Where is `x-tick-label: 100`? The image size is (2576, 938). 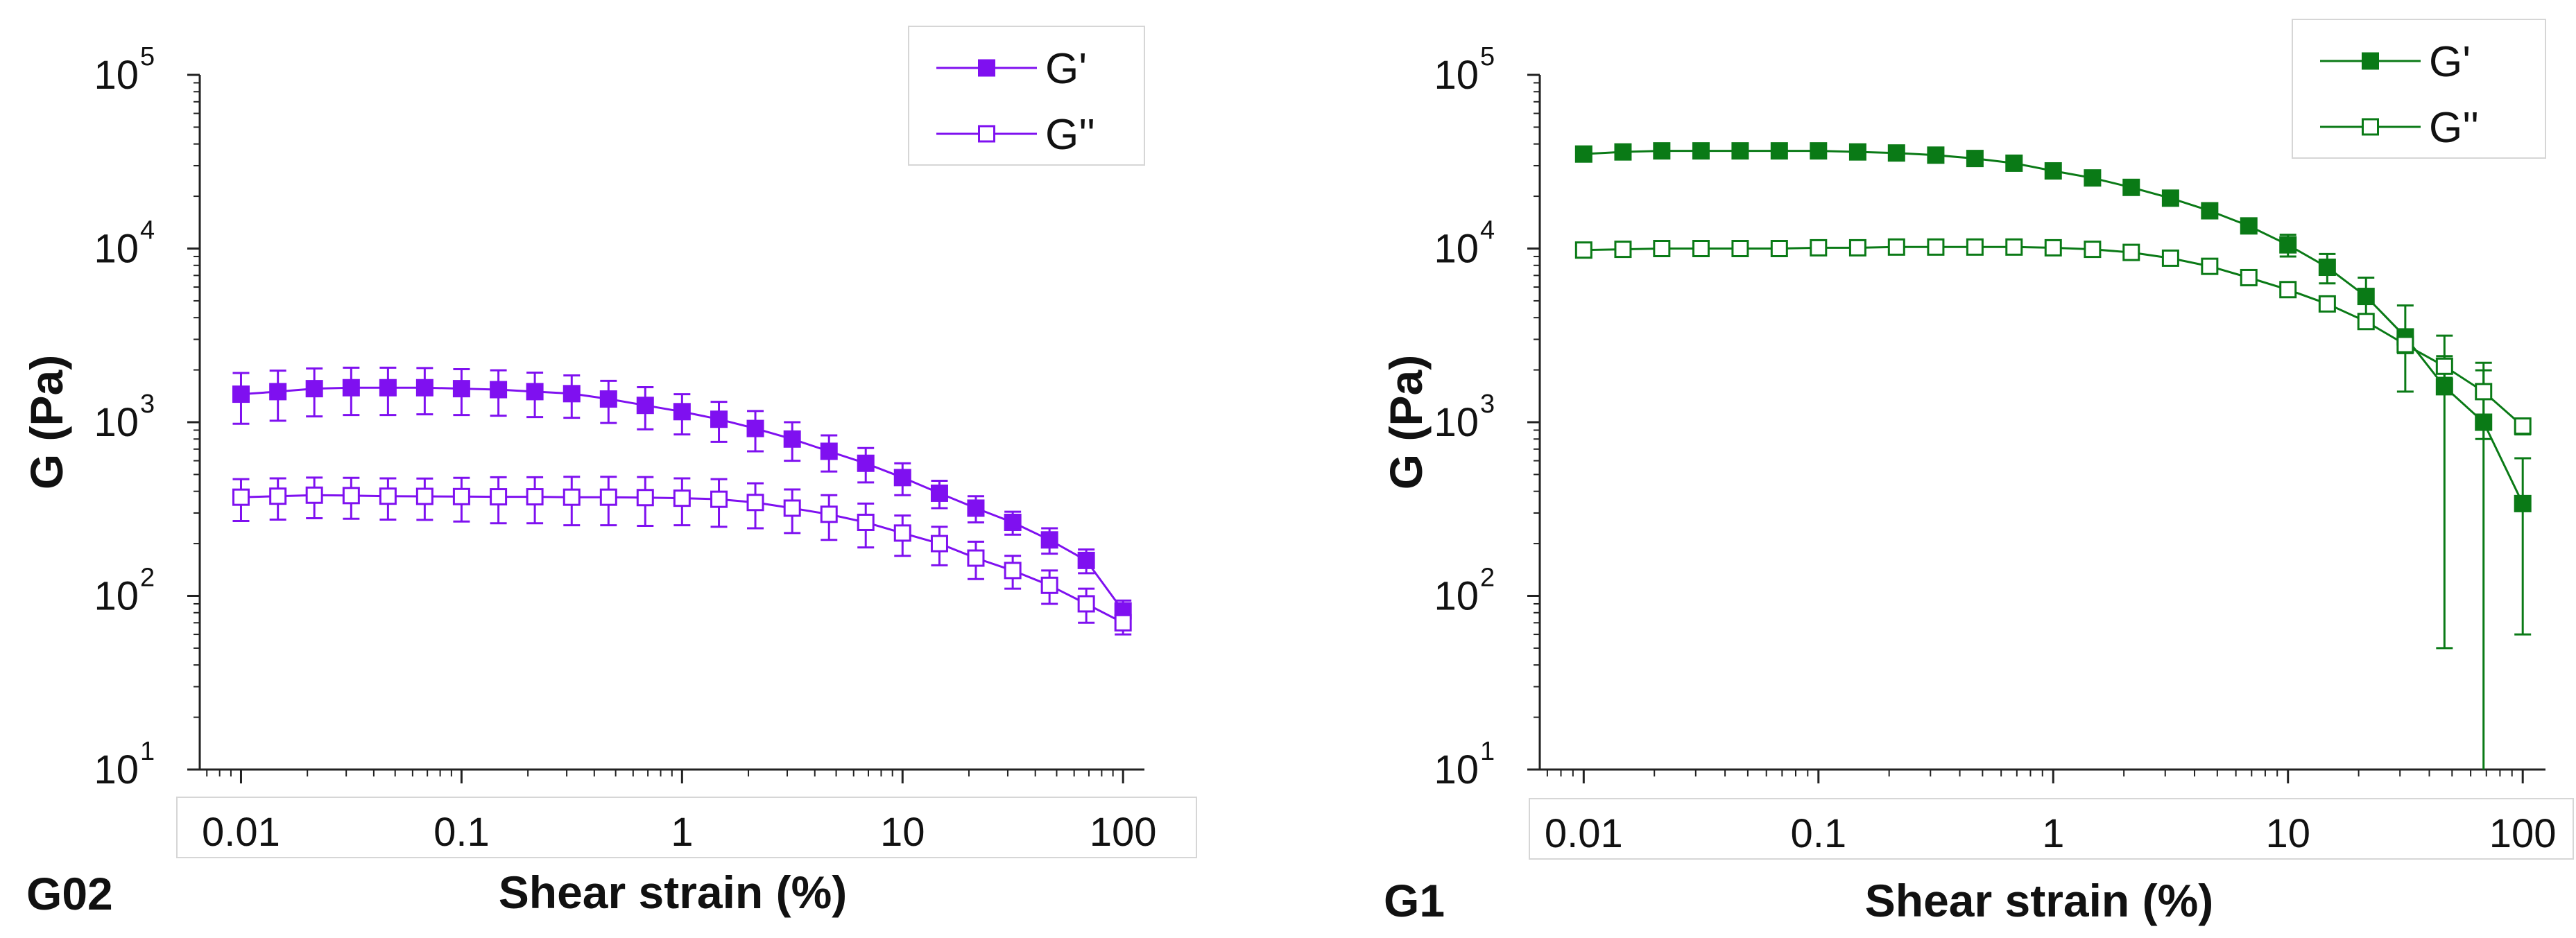 x-tick-label: 100 is located at coordinates (1123, 832).